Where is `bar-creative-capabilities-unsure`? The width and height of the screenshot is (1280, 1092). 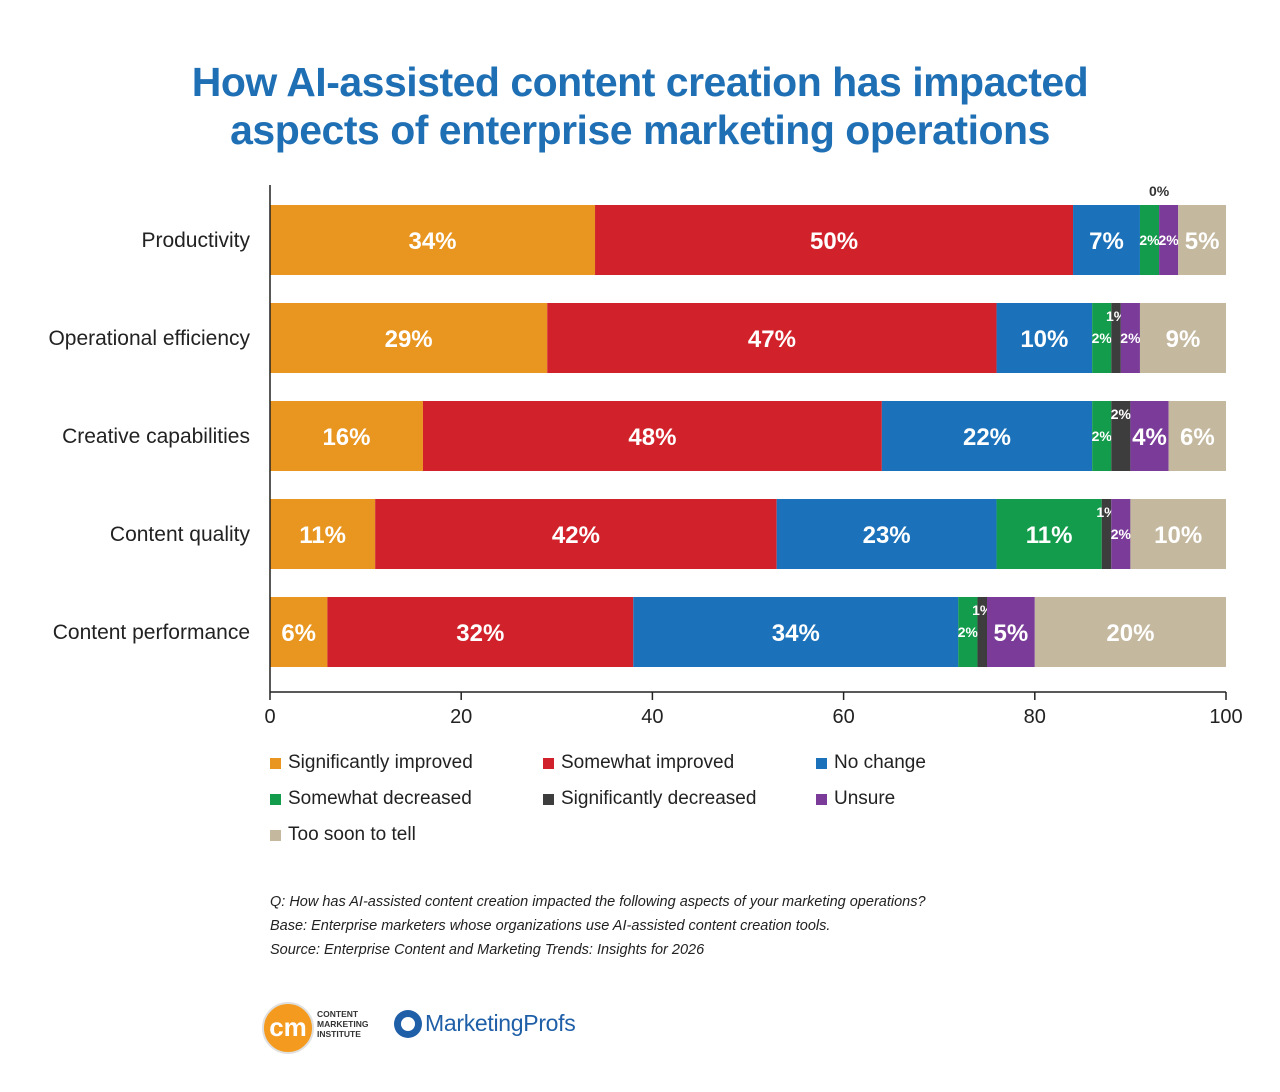
bar-creative-capabilities-unsure is located at coordinates (1149, 436).